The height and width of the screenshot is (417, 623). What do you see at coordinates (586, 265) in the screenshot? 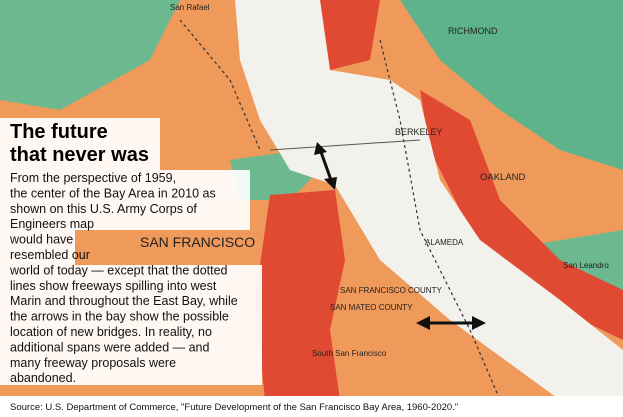
I see `map-label: San Leandro` at bounding box center [586, 265].